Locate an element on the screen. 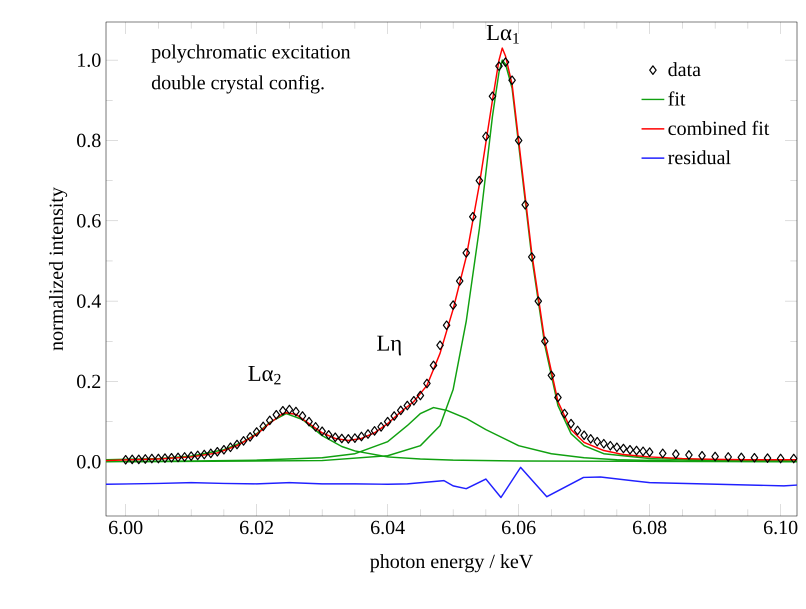  y-tick-label: 0.6 is located at coordinates (89, 221).